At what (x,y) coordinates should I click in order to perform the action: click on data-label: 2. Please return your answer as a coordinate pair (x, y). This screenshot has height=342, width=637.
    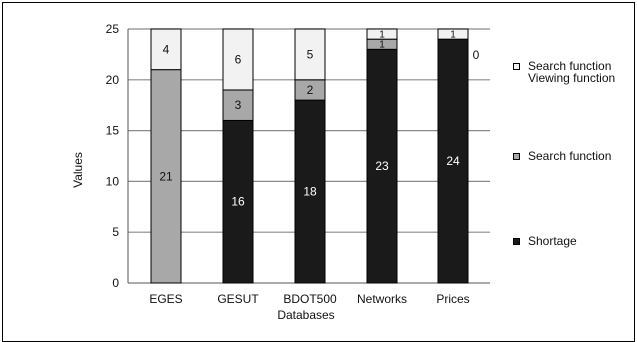
    Looking at the image, I should click on (310, 90).